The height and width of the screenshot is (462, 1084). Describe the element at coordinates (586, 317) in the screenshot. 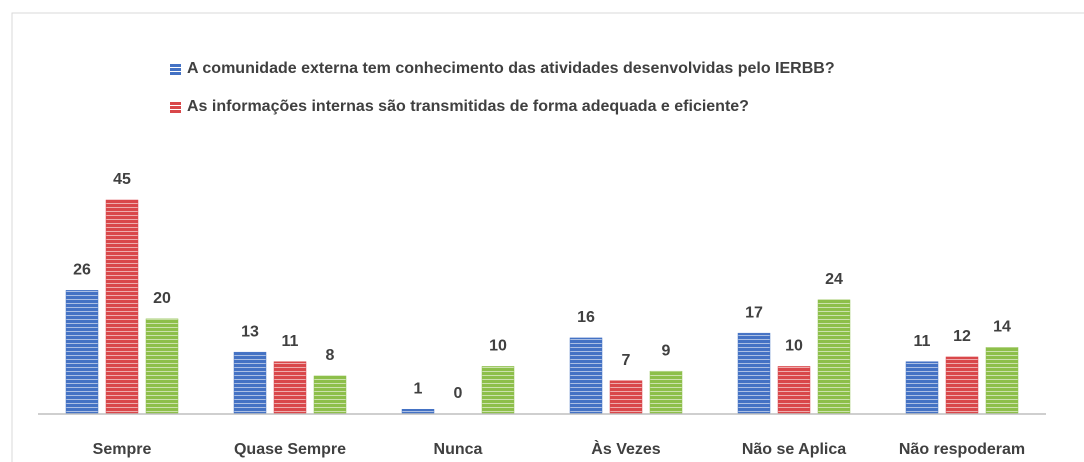

I see `data-label: 16` at that location.